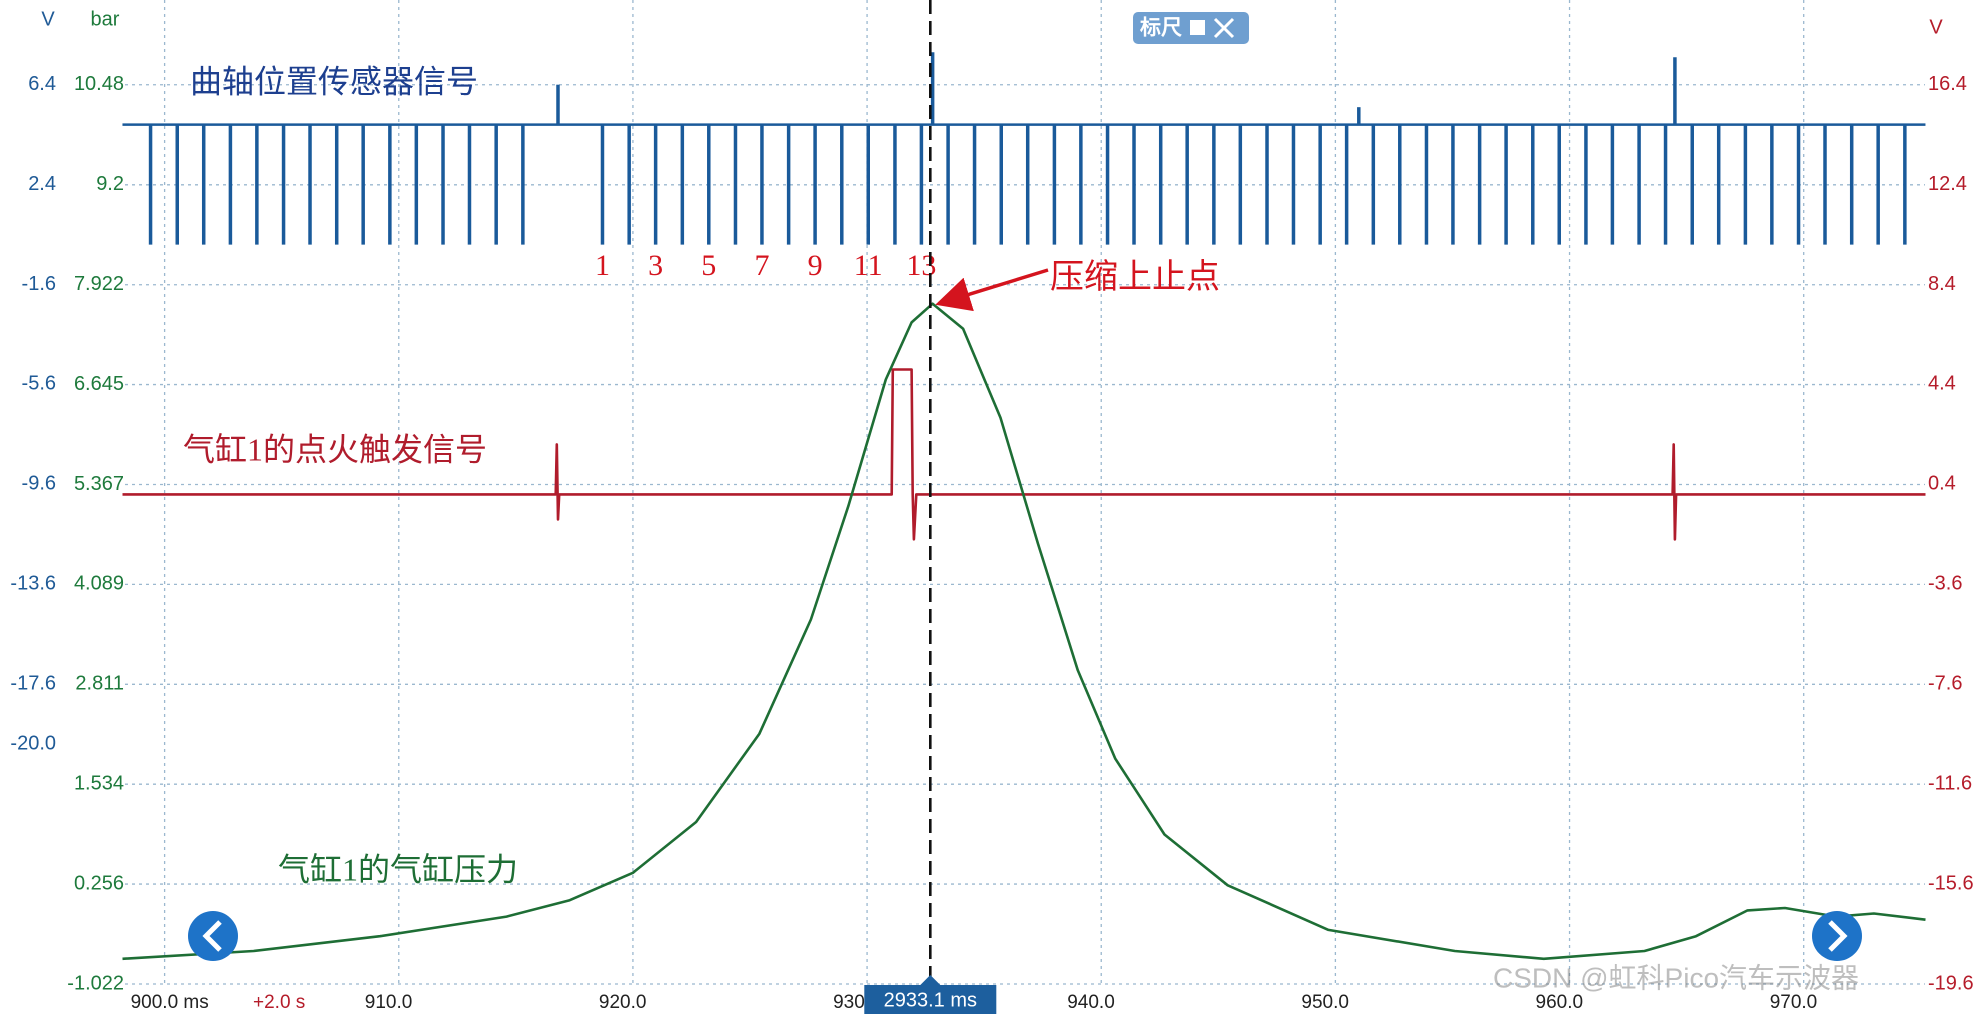  I want to click on y-tick-label: -13.6, so click(33, 584).